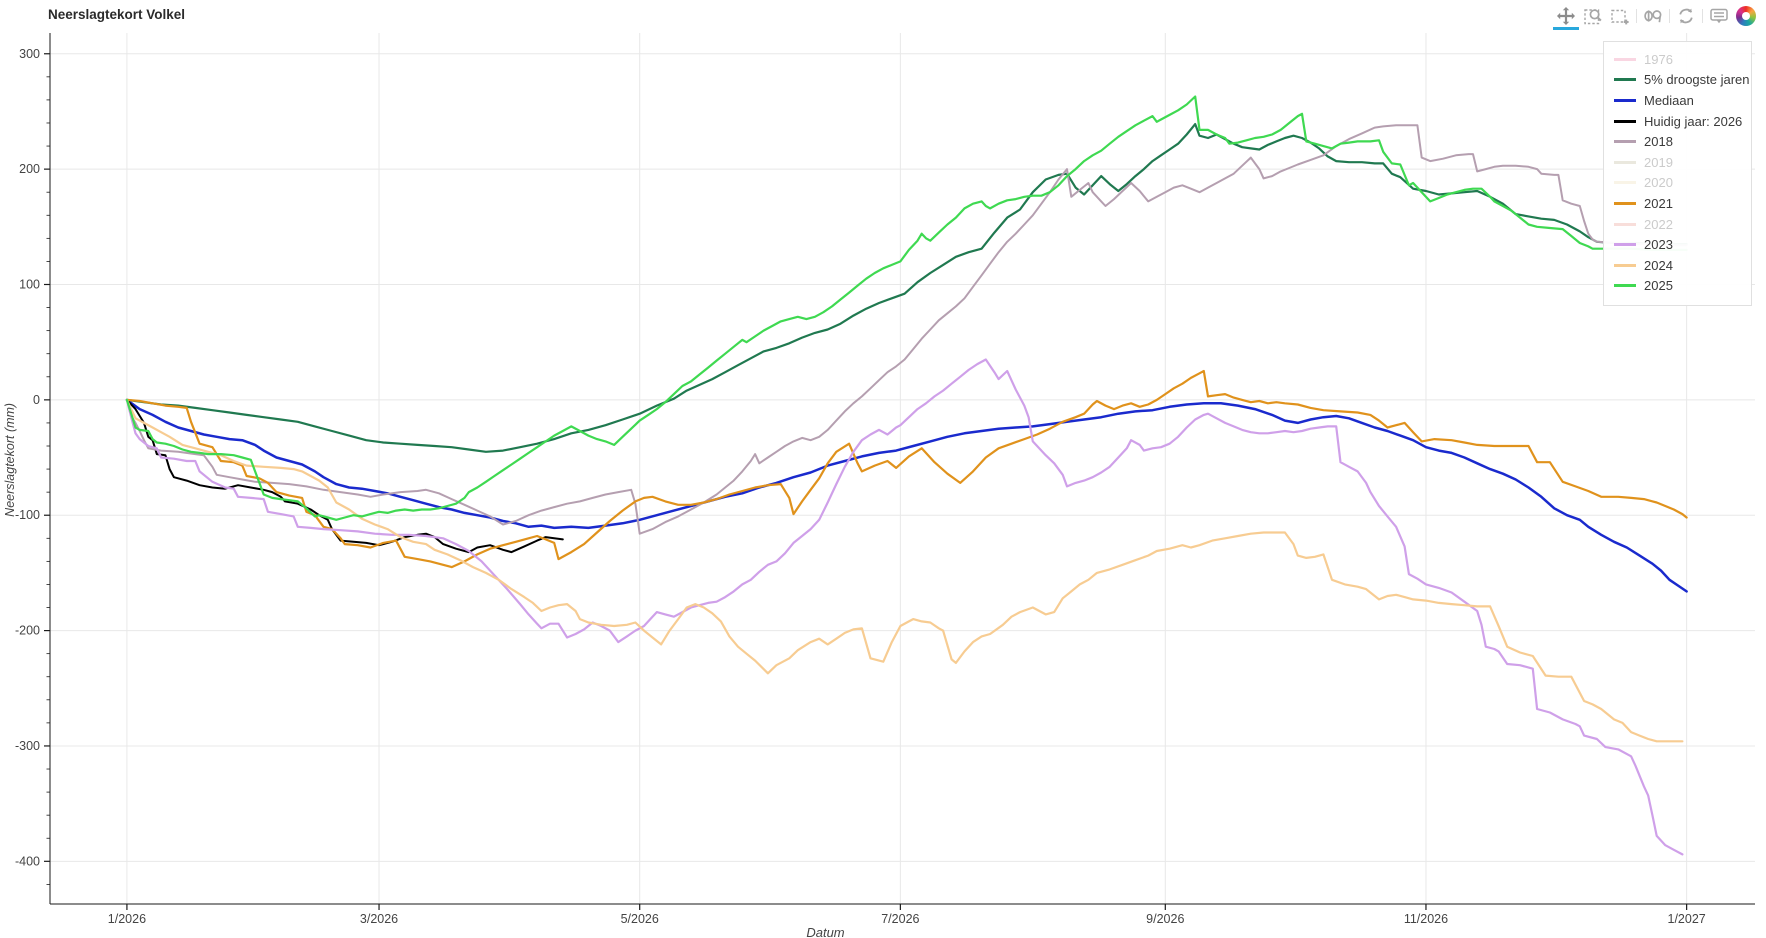  I want to click on legend-item-label: 2025, so click(1658, 286).